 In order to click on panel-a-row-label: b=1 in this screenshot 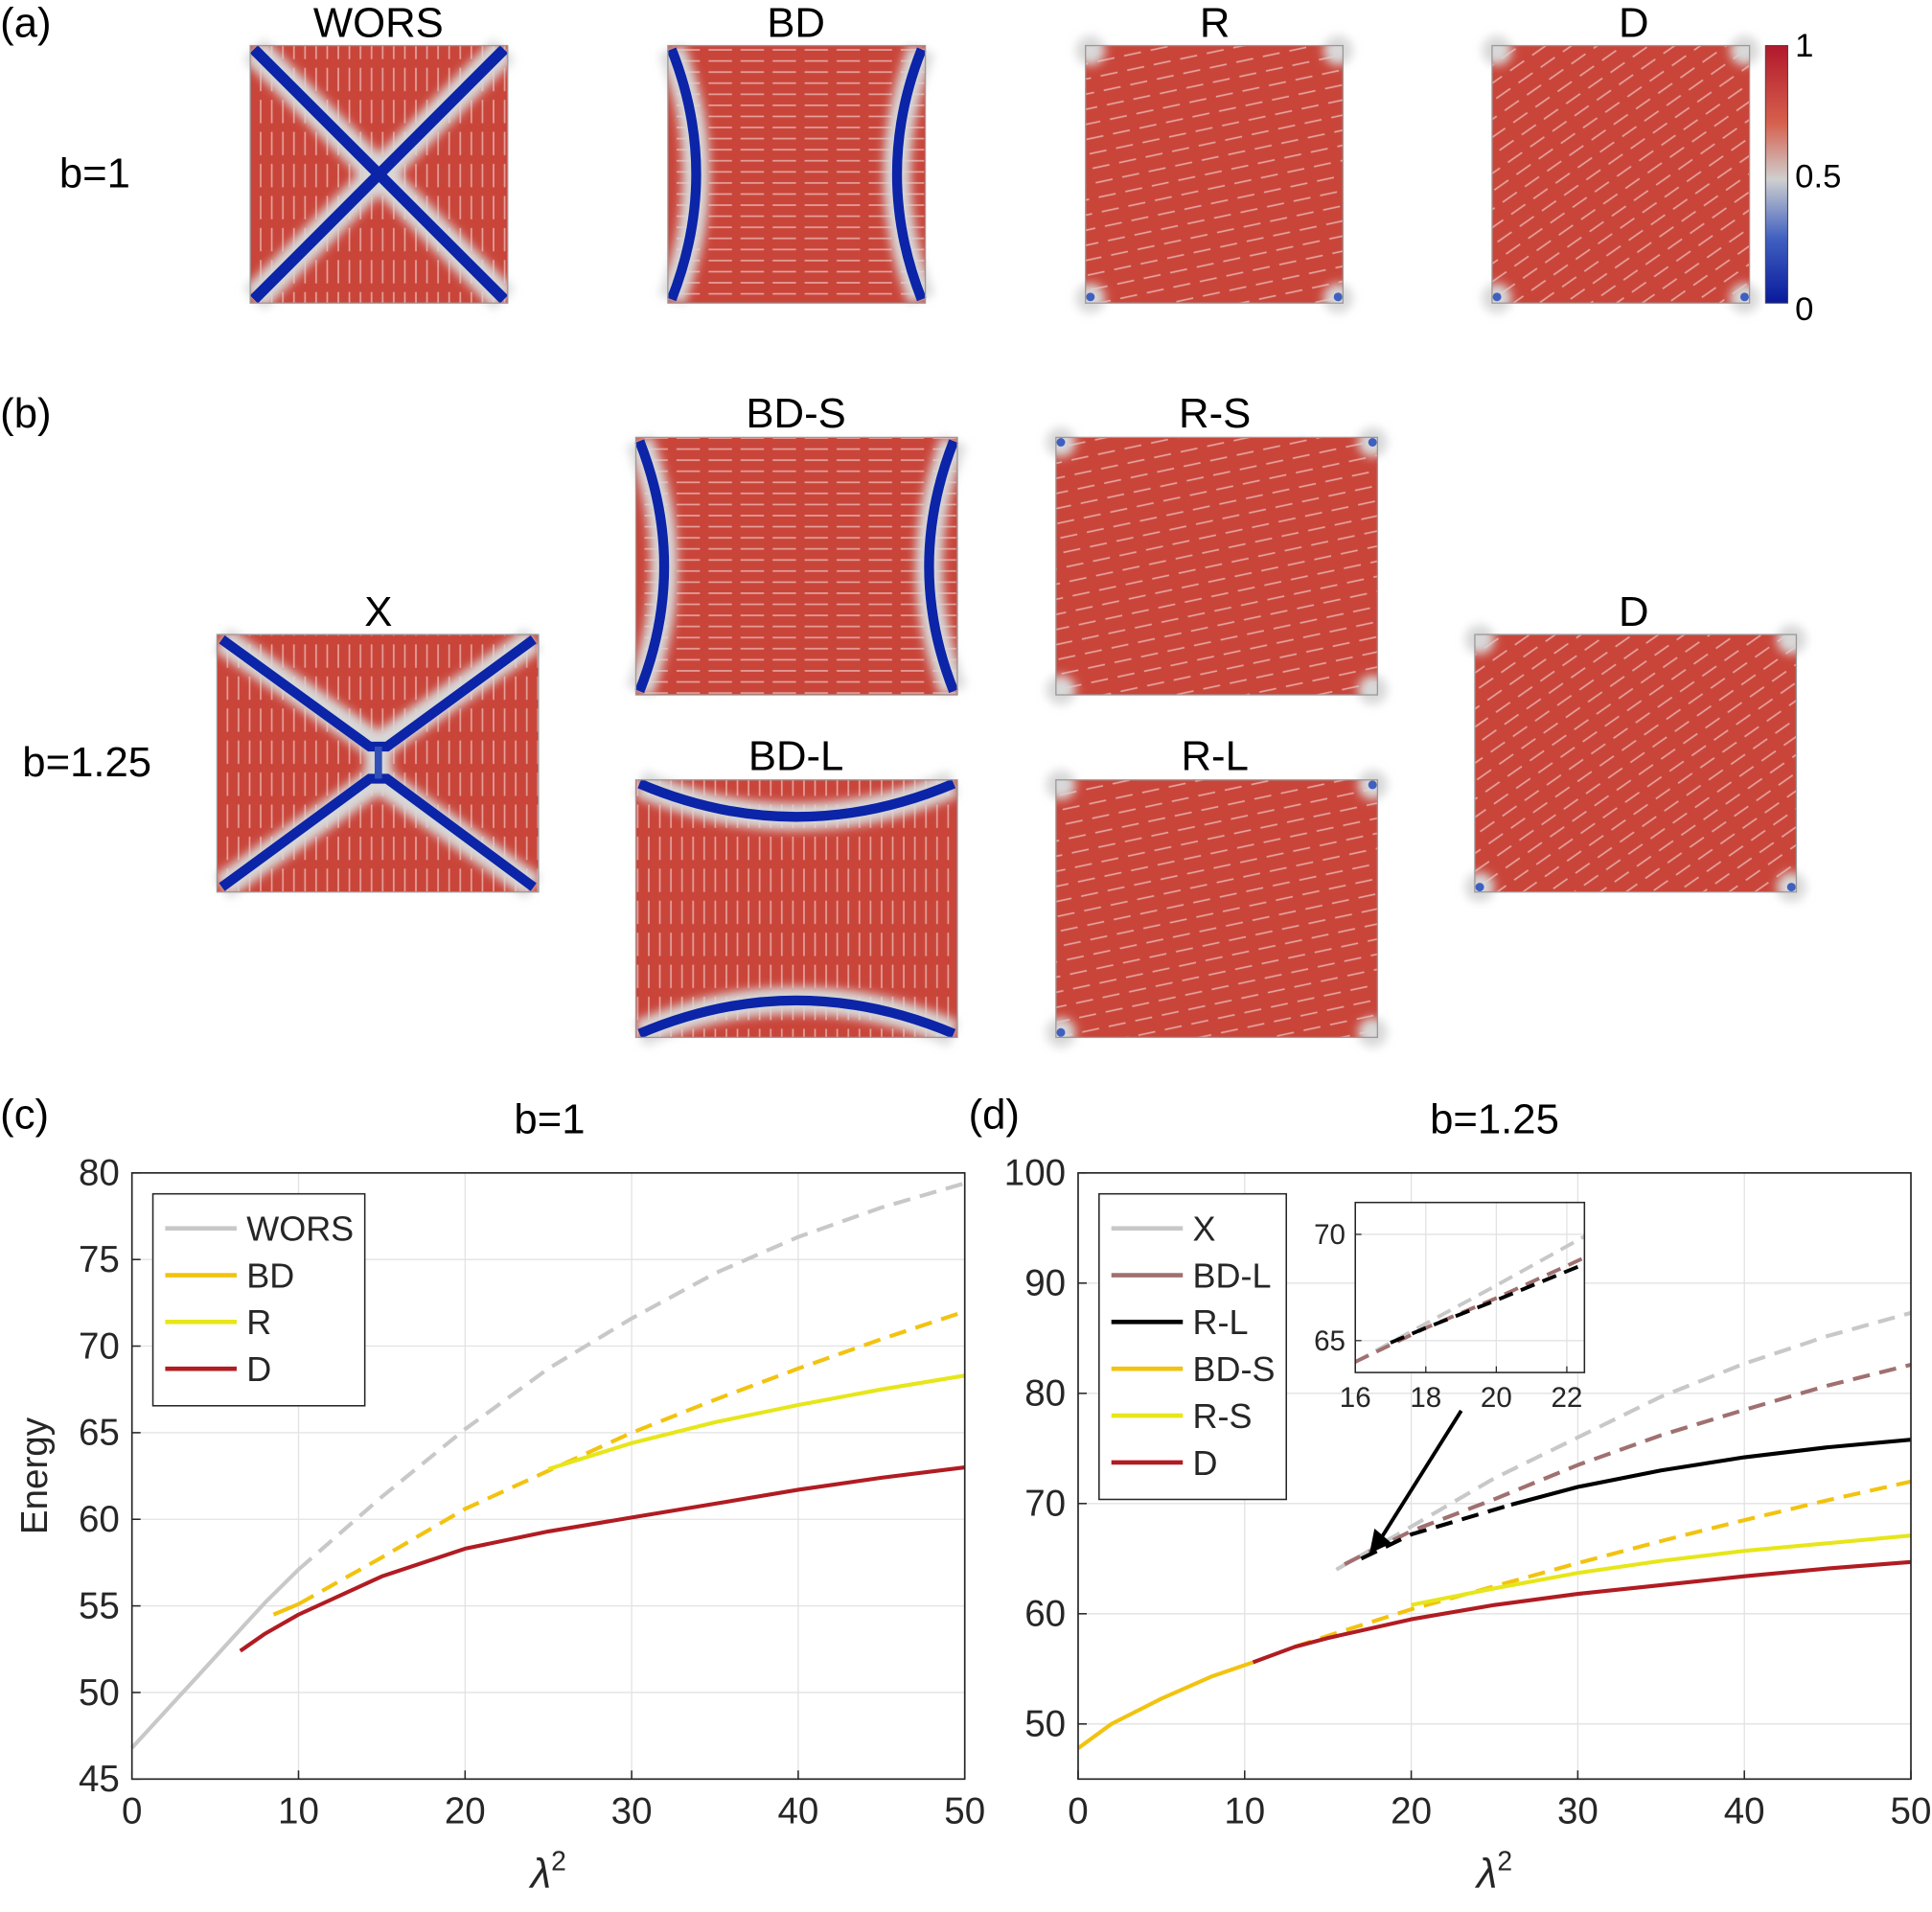, I will do `click(94, 173)`.